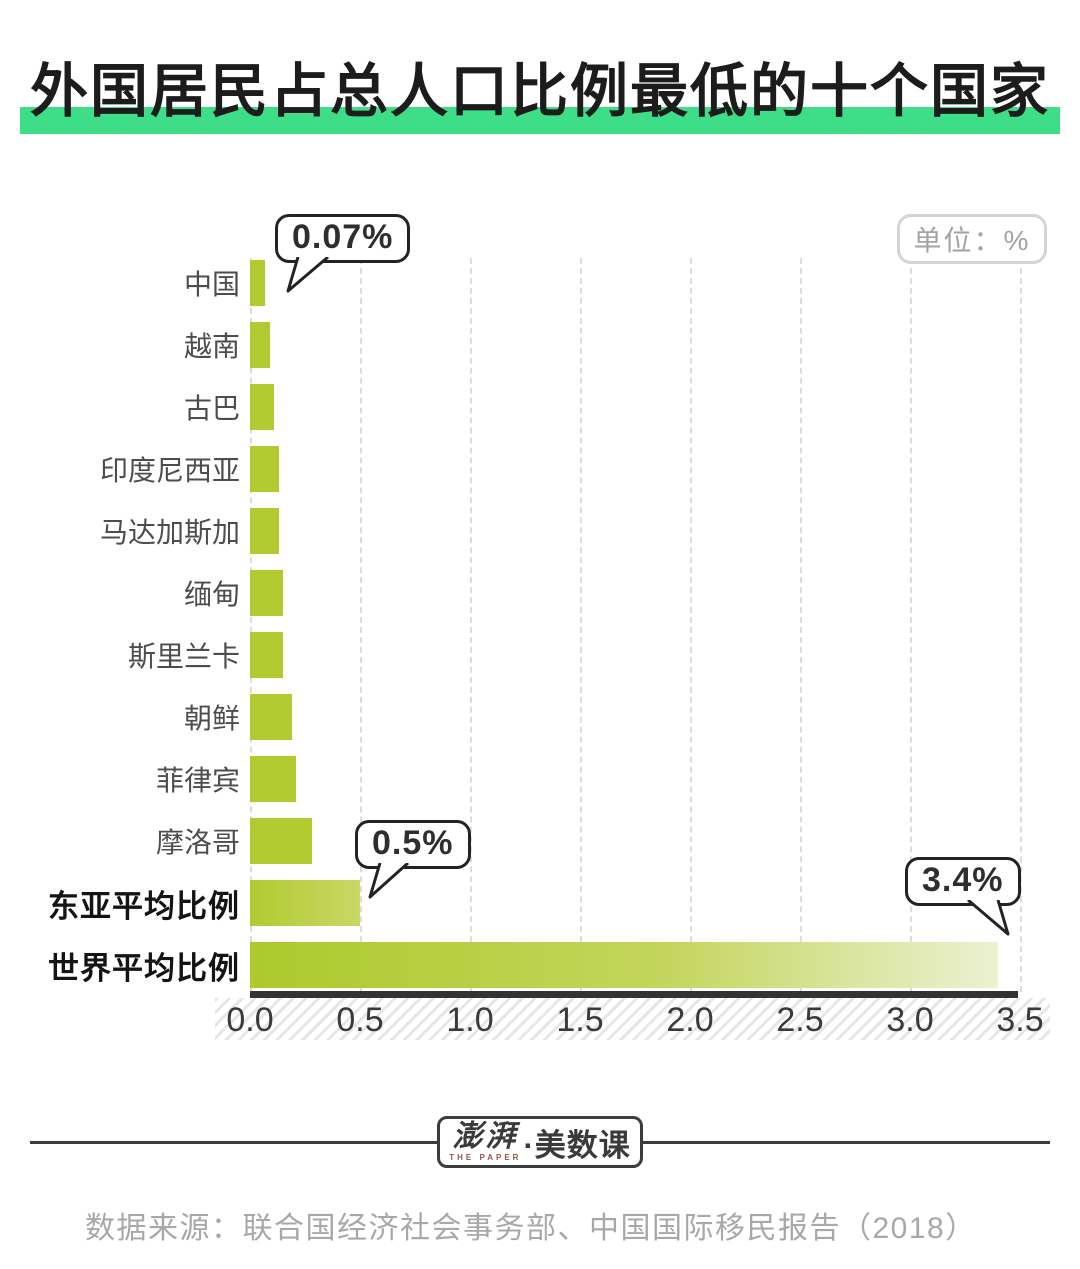  Describe the element at coordinates (485, 1136) in the screenshot. I see `logo-pengpai-cn: 澎湃` at that location.